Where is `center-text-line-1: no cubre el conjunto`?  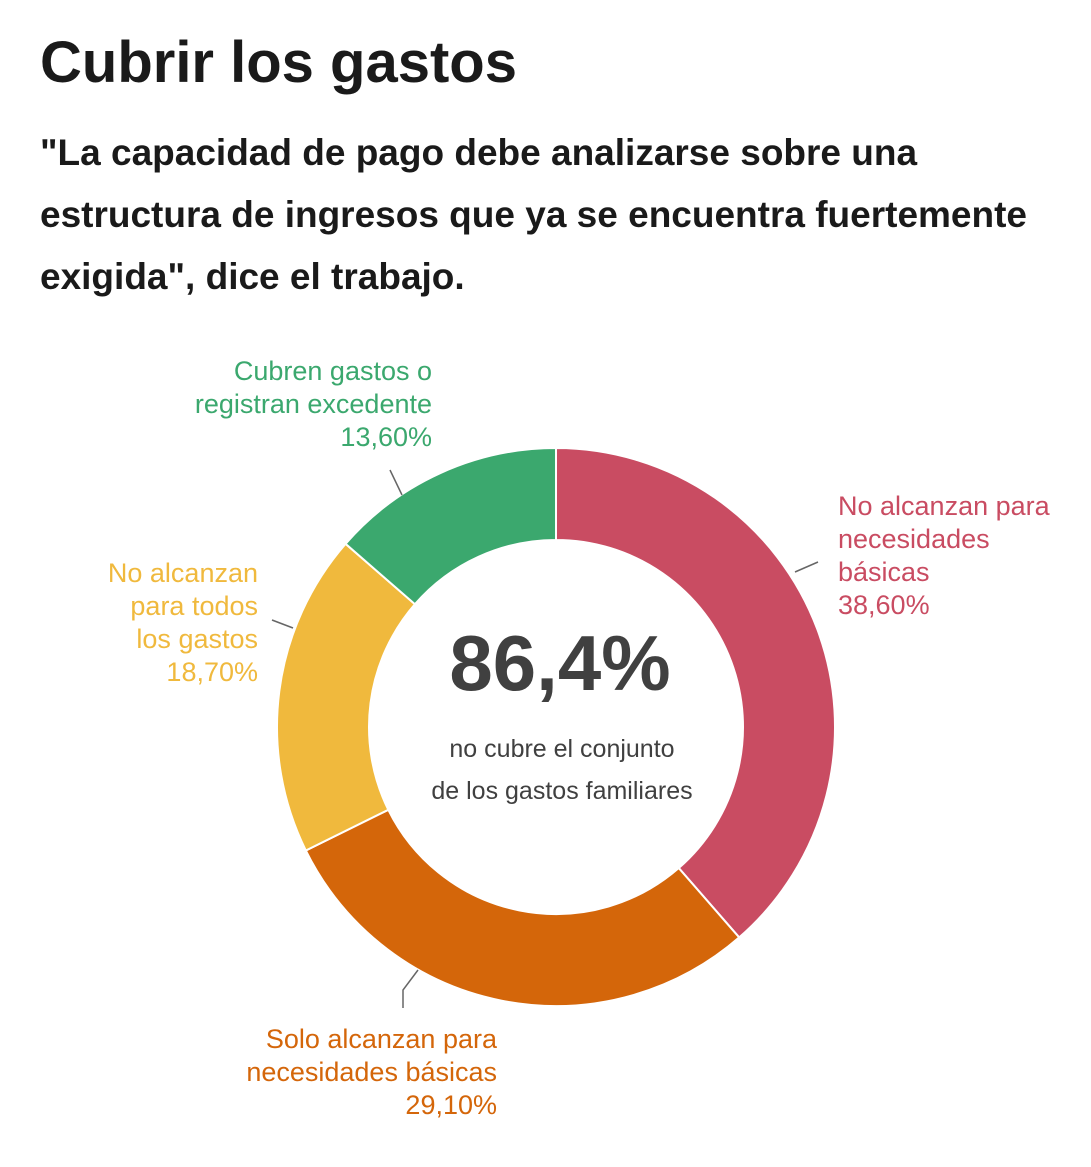 center-text-line-1: no cubre el conjunto is located at coordinates (561, 749).